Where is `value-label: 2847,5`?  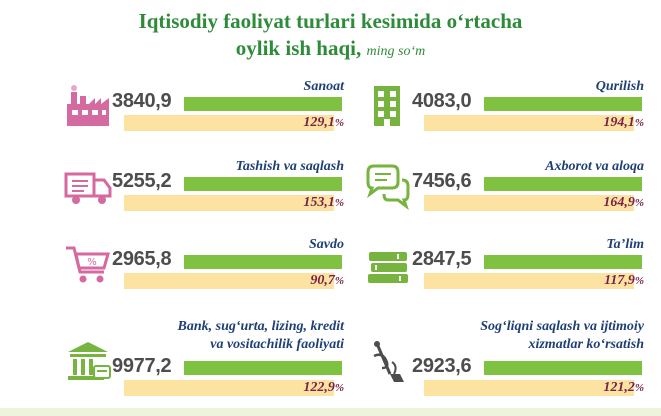 value-label: 2847,5 is located at coordinates (442, 259).